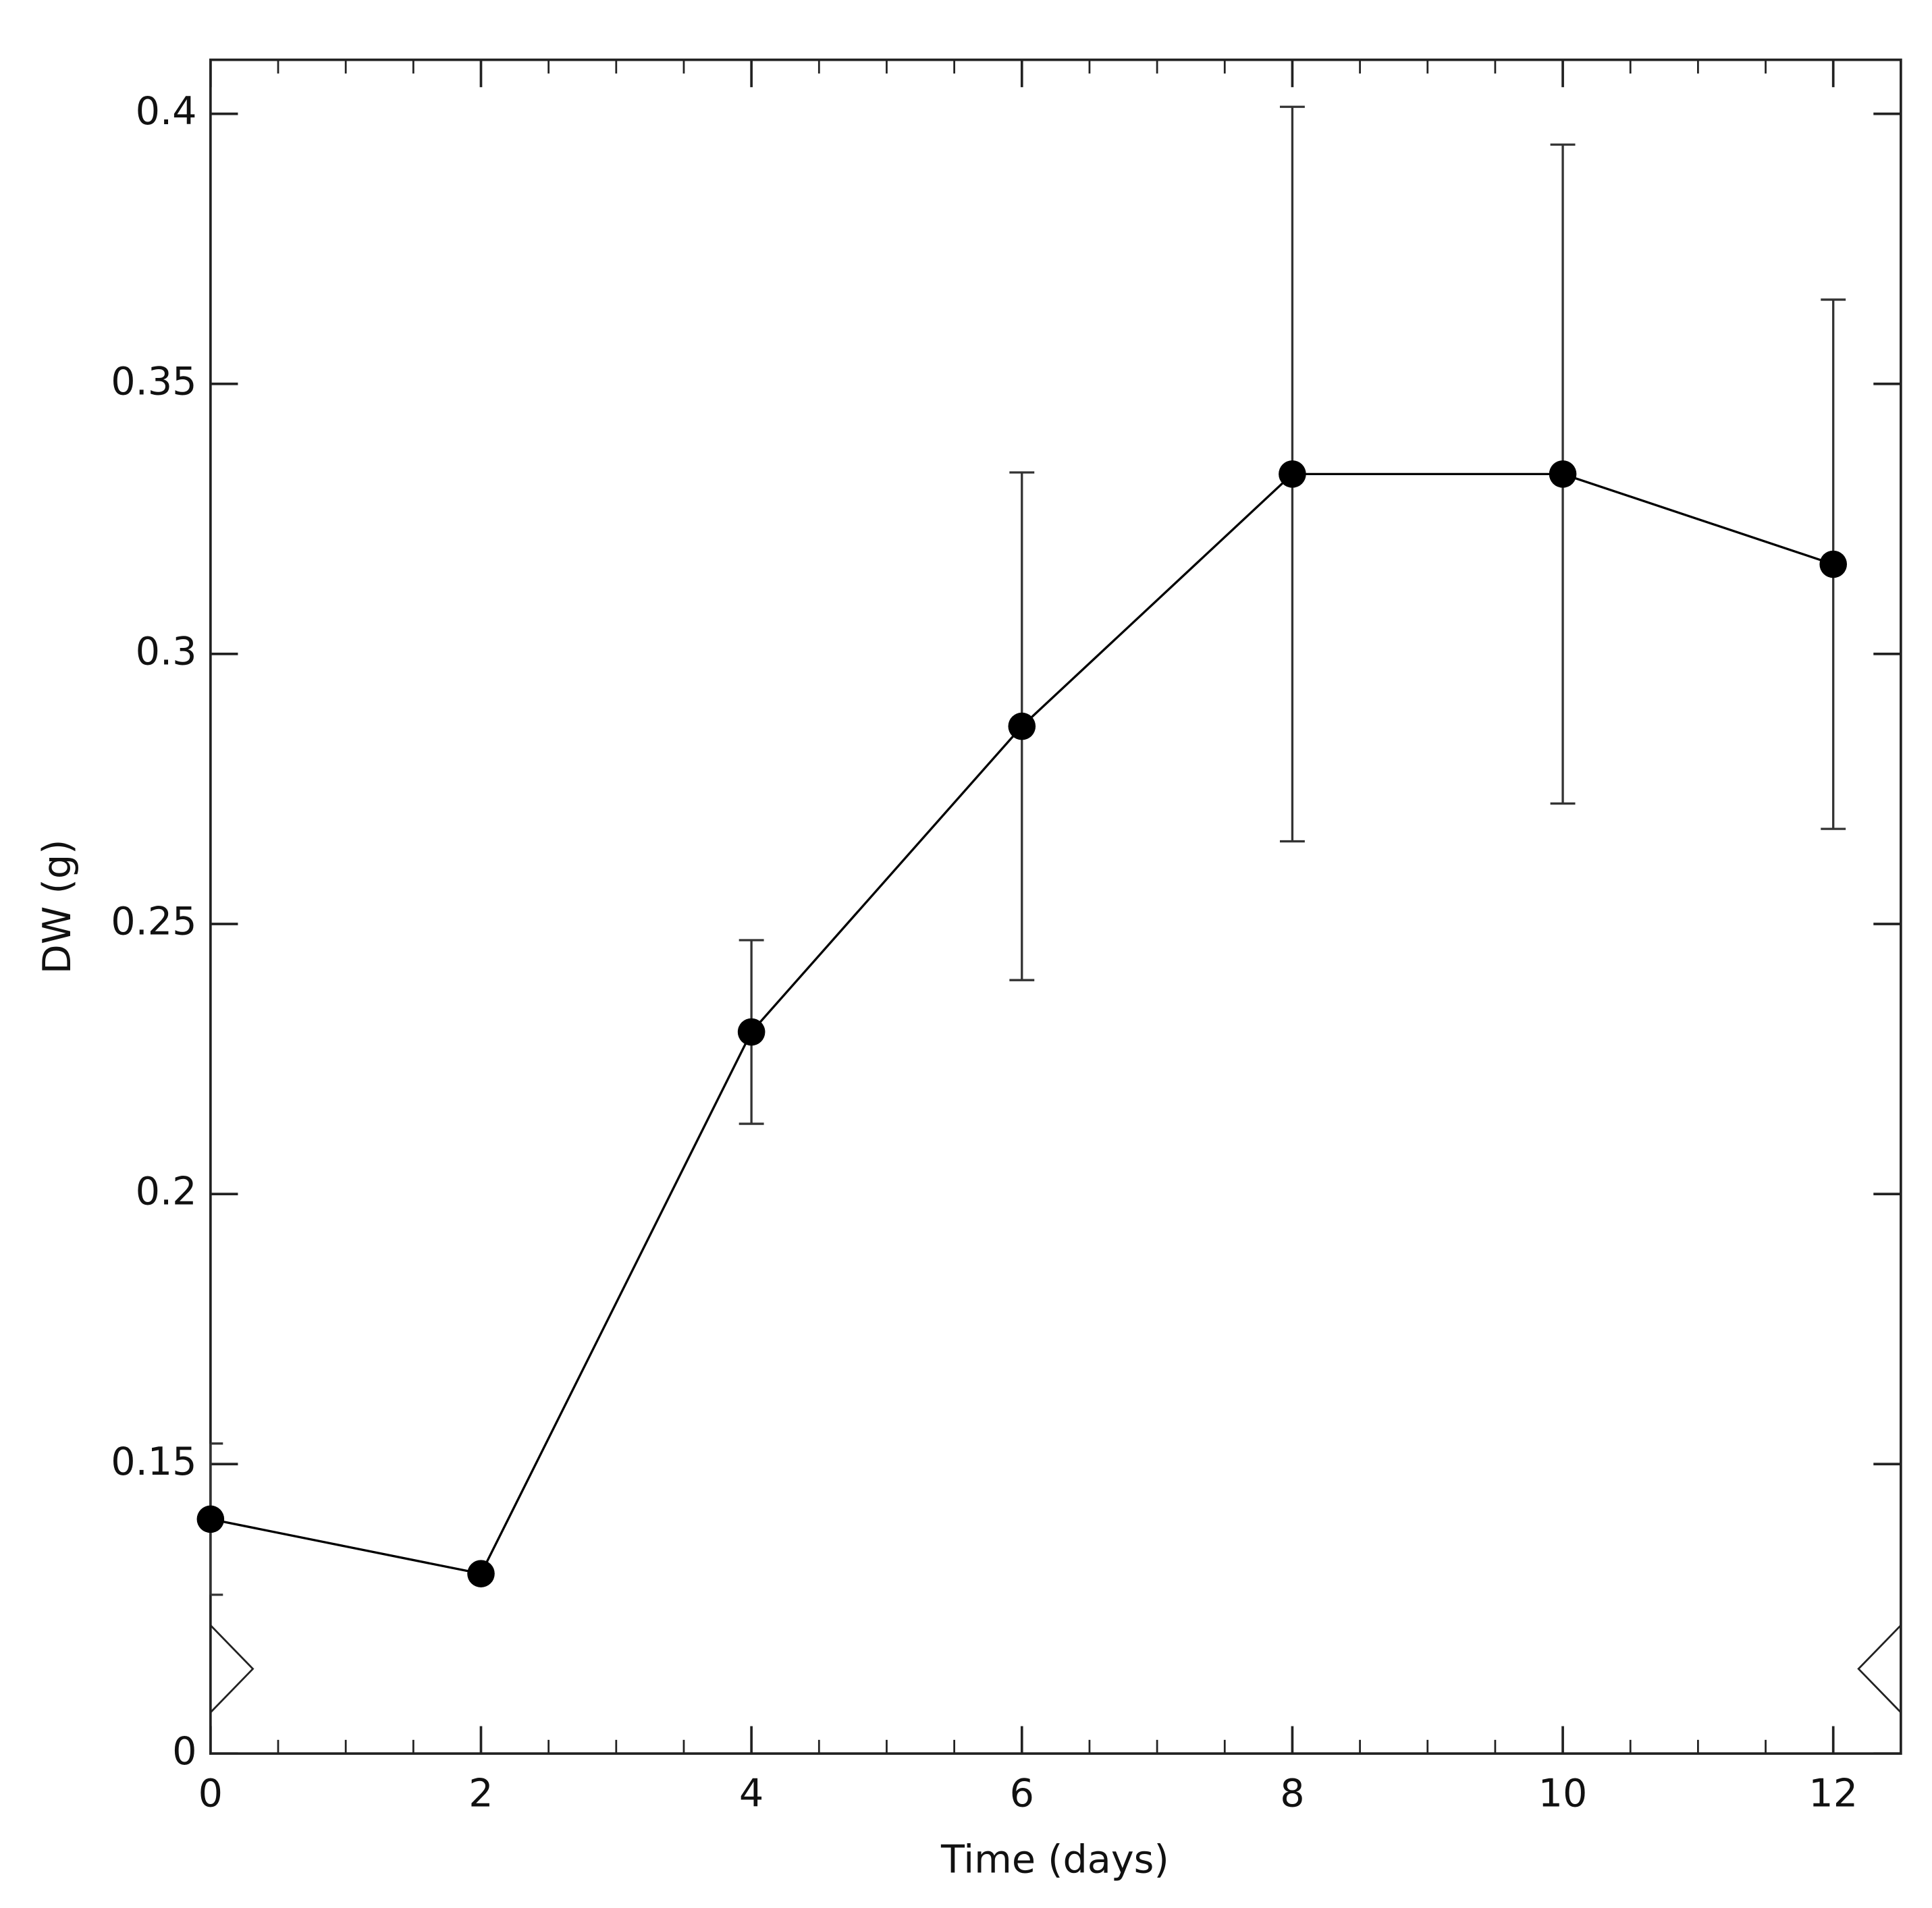 The height and width of the screenshot is (1908, 1932). Describe the element at coordinates (167, 651) in the screenshot. I see `y-tick-label: 0.3` at that location.